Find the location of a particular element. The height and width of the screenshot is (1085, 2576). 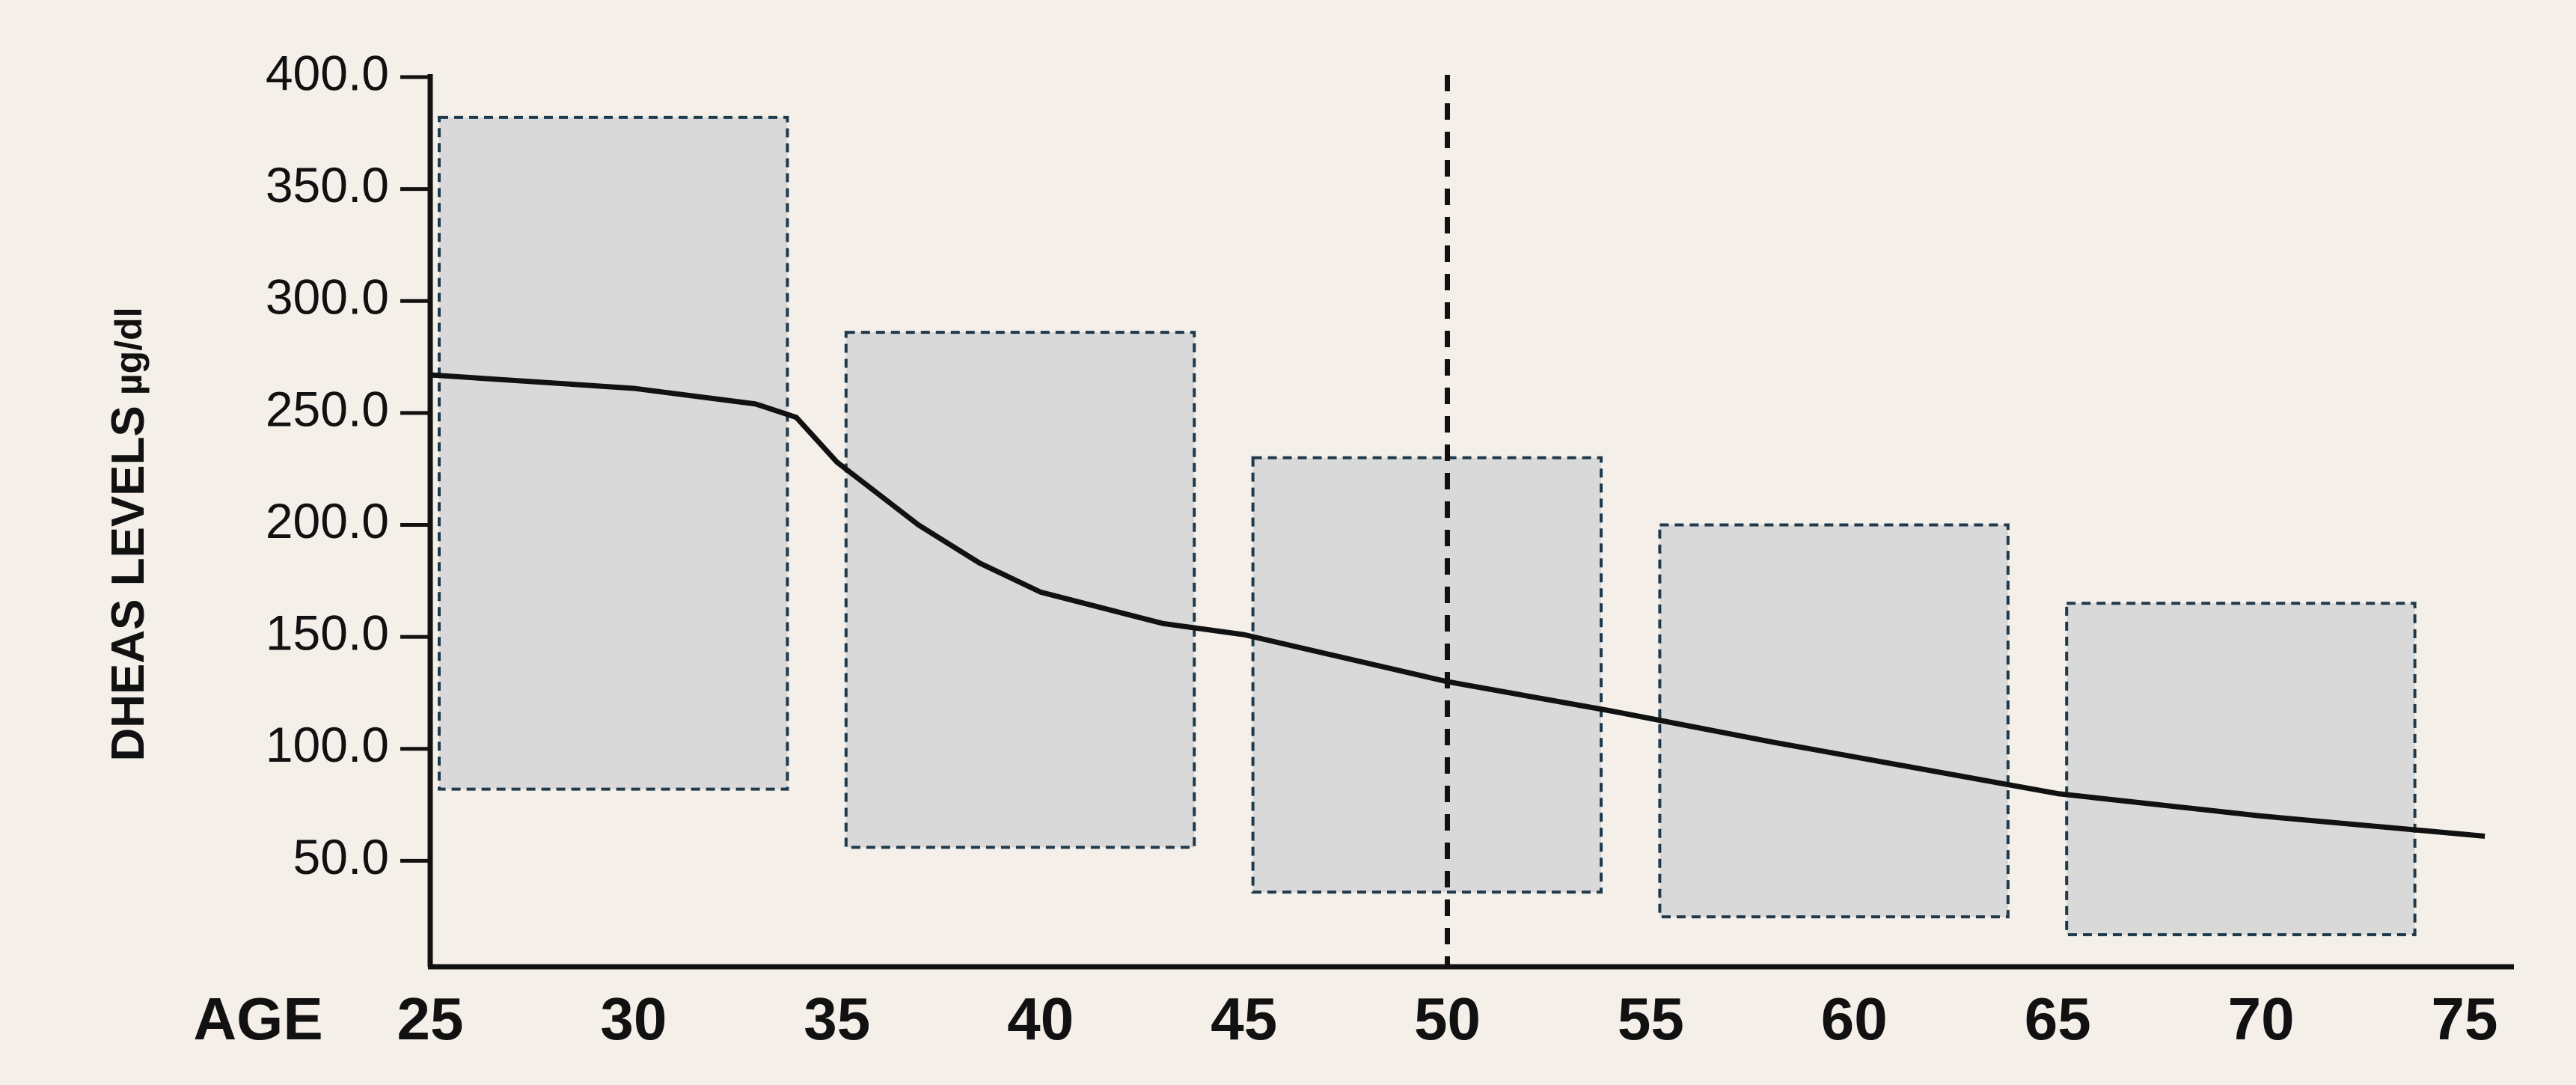

x-tick-label: 50 is located at coordinates (1447, 1018).